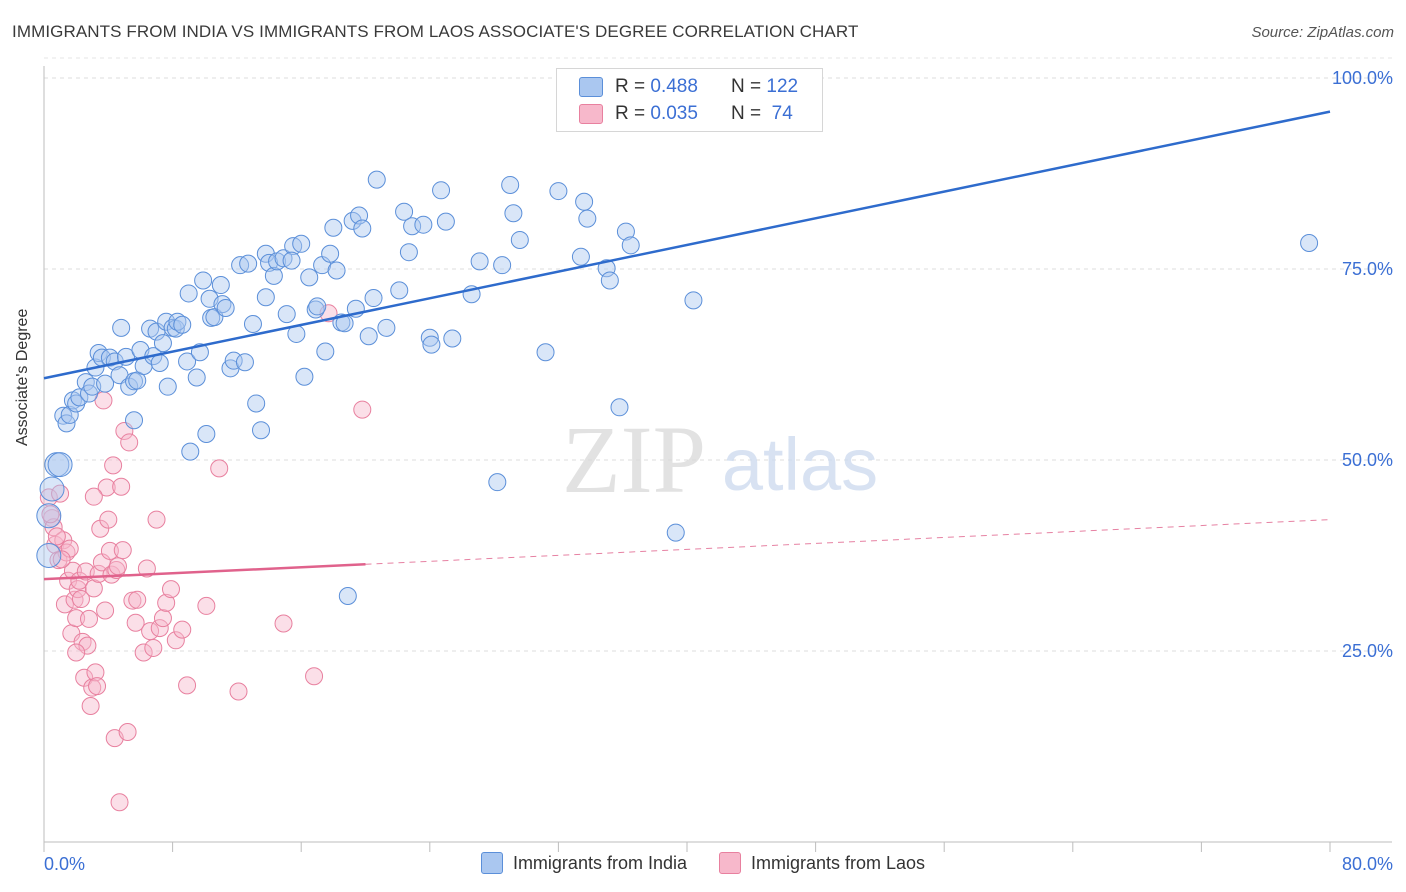 The width and height of the screenshot is (1406, 892). What do you see at coordinates (779, 113) in the screenshot?
I see `laos-n-value: 74` at bounding box center [779, 113].